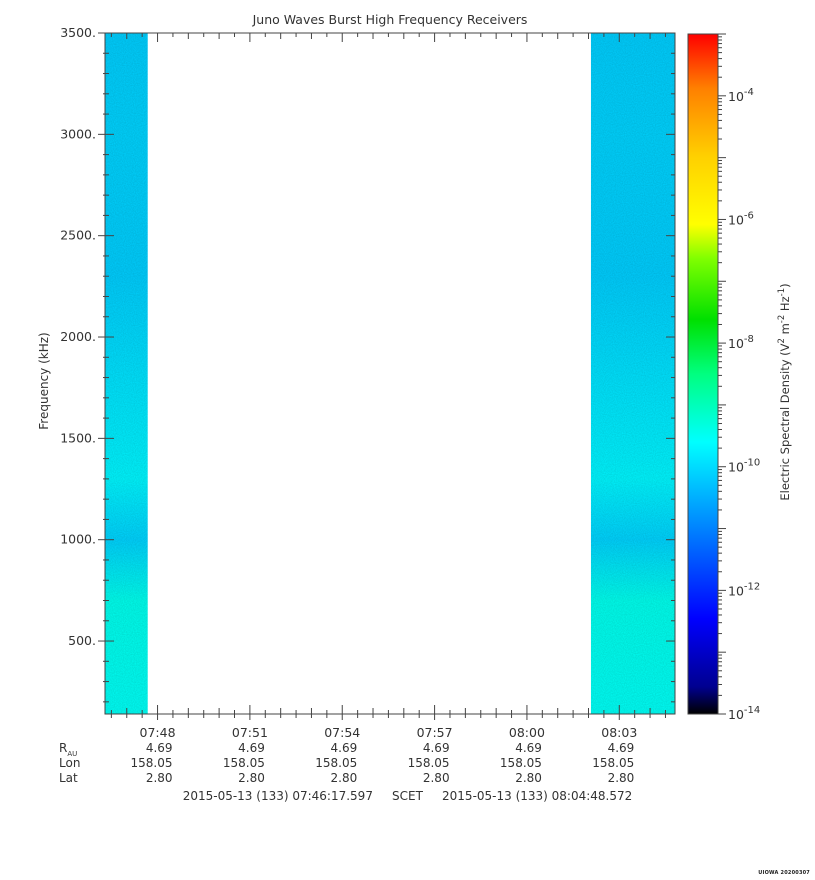 The height and width of the screenshot is (880, 815). Describe the element at coordinates (78, 437) in the screenshot. I see `y-tick-label: 1500.` at that location.